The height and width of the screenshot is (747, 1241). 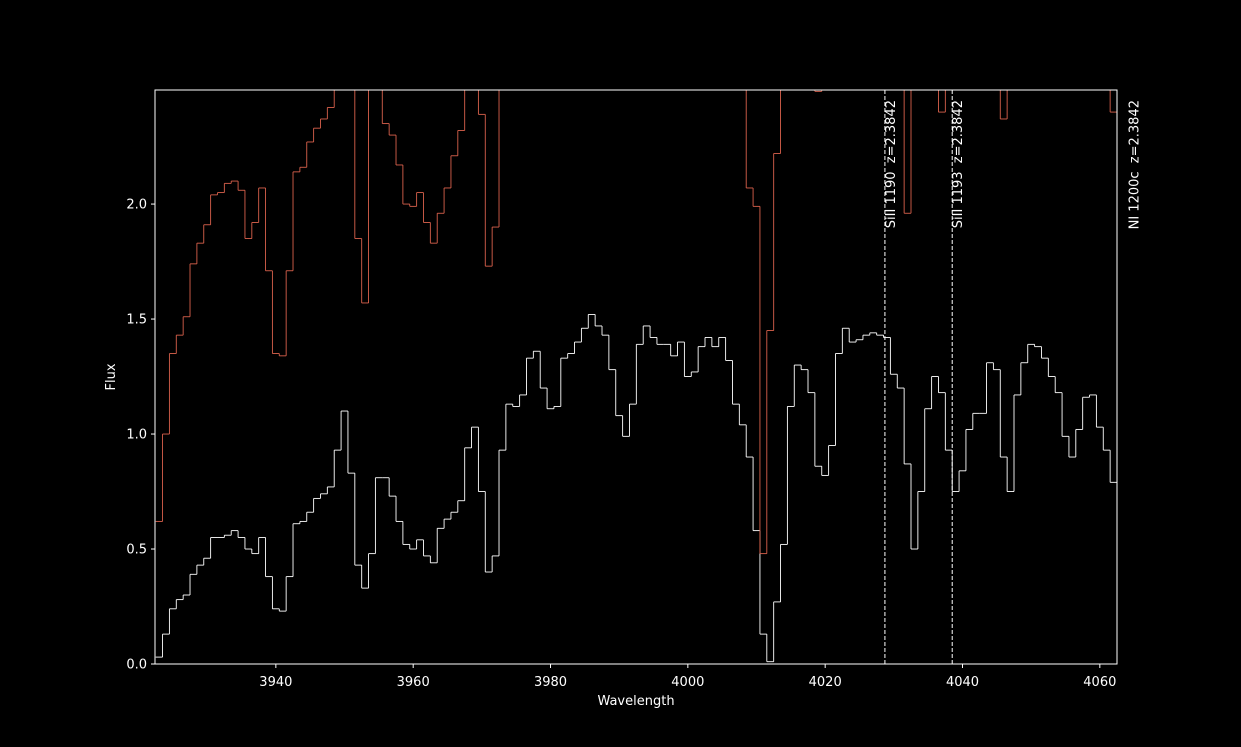 What do you see at coordinates (1135, 164) in the screenshot?
I see `annotation-label: NI 1200c z=2.3842` at bounding box center [1135, 164].